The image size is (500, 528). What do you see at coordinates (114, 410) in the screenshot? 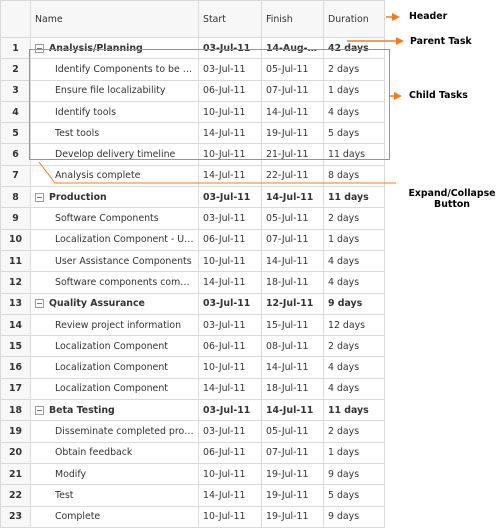
I see `task-name-cell: Beta Testing` at bounding box center [114, 410].